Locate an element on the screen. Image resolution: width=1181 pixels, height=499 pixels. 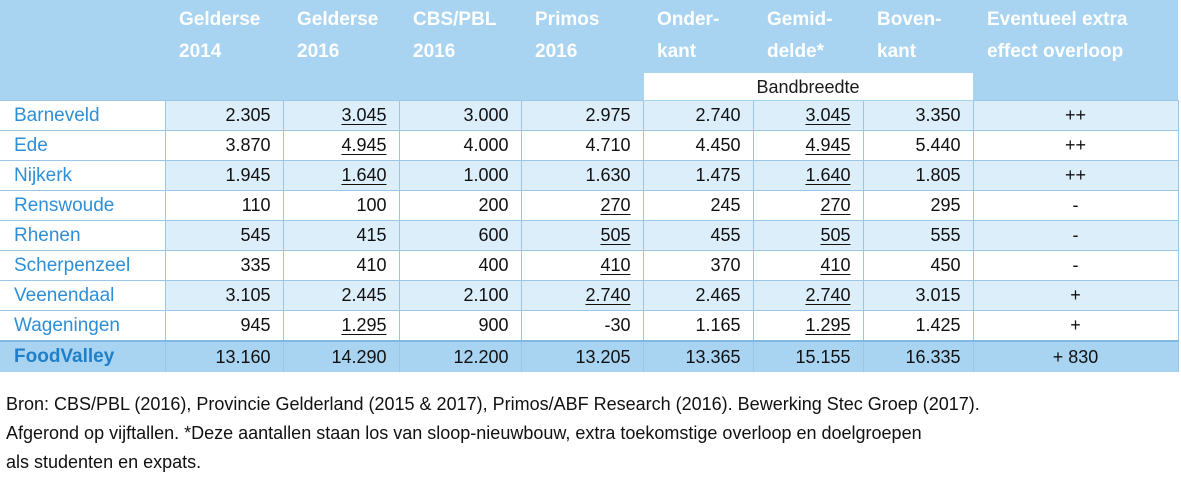
value-cell: 2.740 is located at coordinates (698, 115).